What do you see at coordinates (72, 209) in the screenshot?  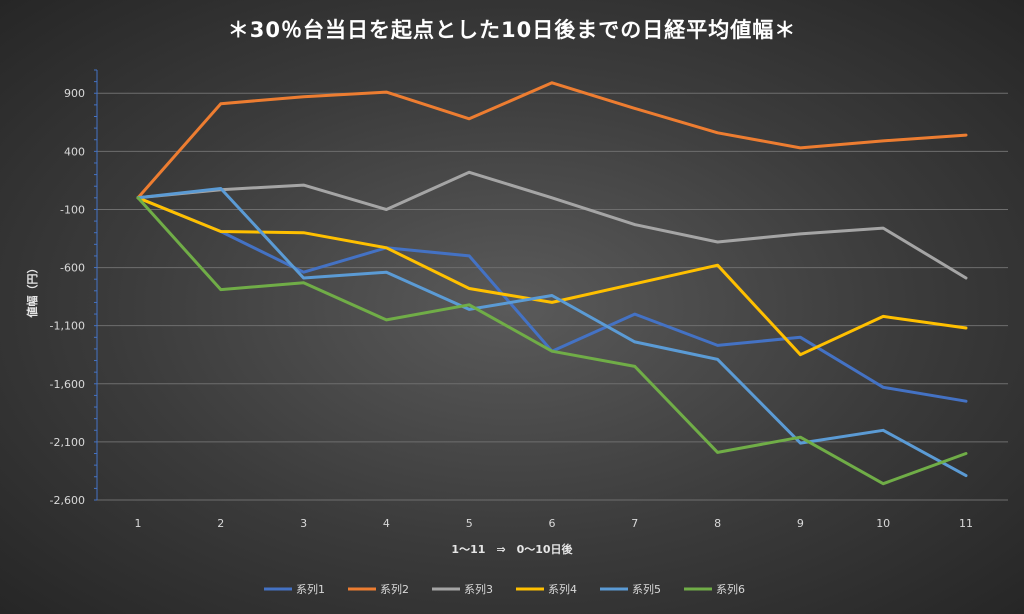 I see `y-tick-label: -100` at bounding box center [72, 209].